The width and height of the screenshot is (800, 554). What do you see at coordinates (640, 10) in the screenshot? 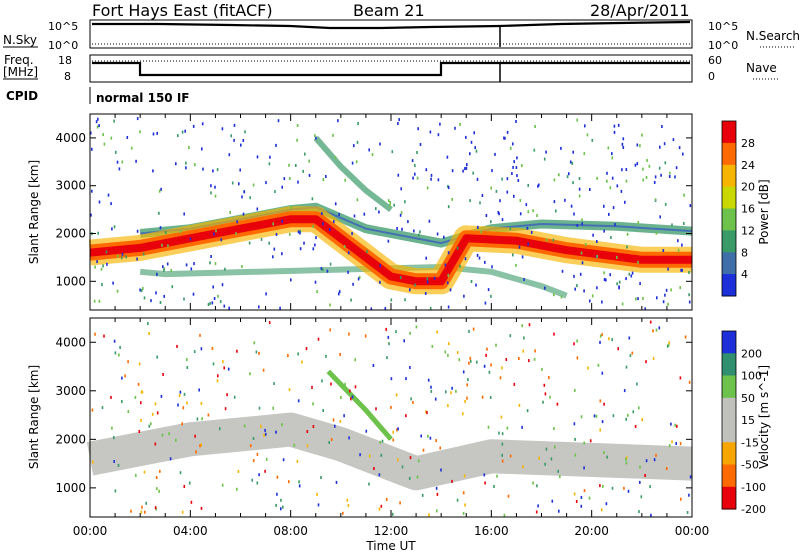
I see `date-label: 28/Apr/2011` at bounding box center [640, 10].